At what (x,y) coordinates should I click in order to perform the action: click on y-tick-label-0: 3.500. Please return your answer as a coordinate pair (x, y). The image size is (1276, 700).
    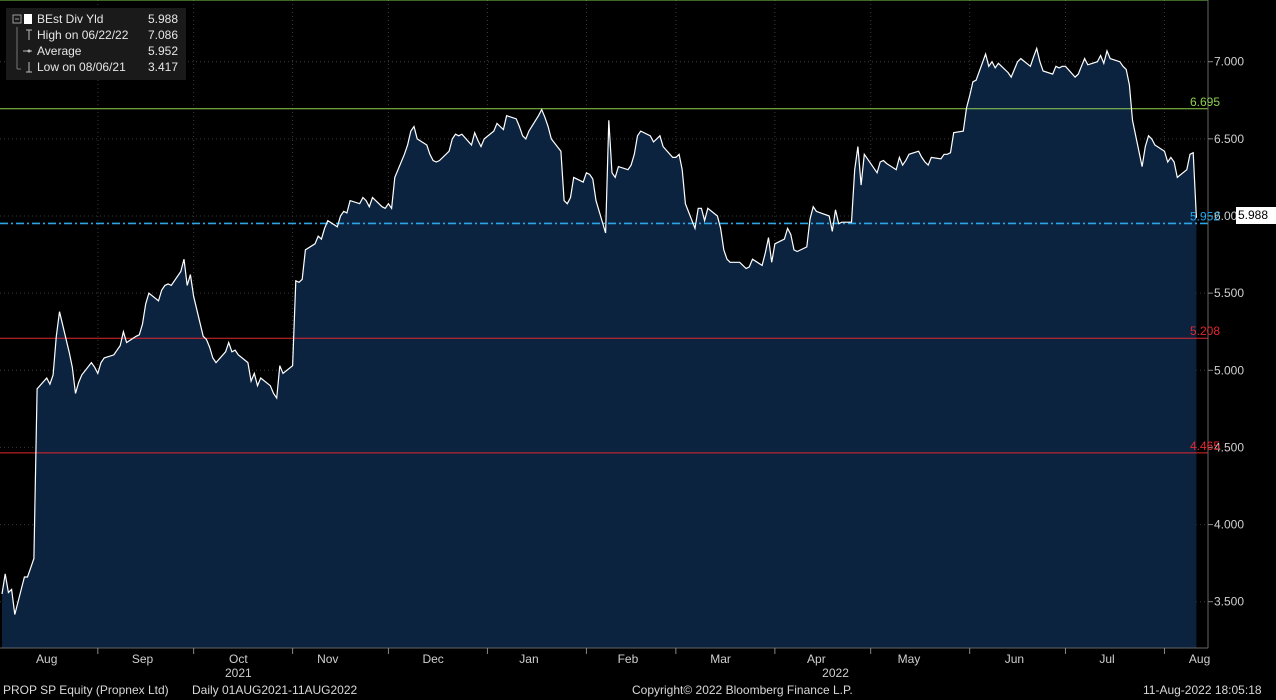
    Looking at the image, I should click on (1229, 602).